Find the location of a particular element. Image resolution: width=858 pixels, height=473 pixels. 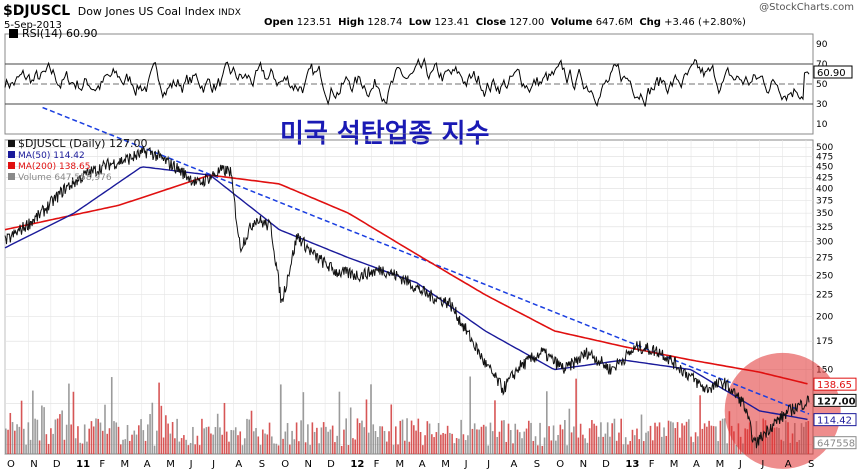

price-tick-label: 275 is located at coordinates (824, 259).